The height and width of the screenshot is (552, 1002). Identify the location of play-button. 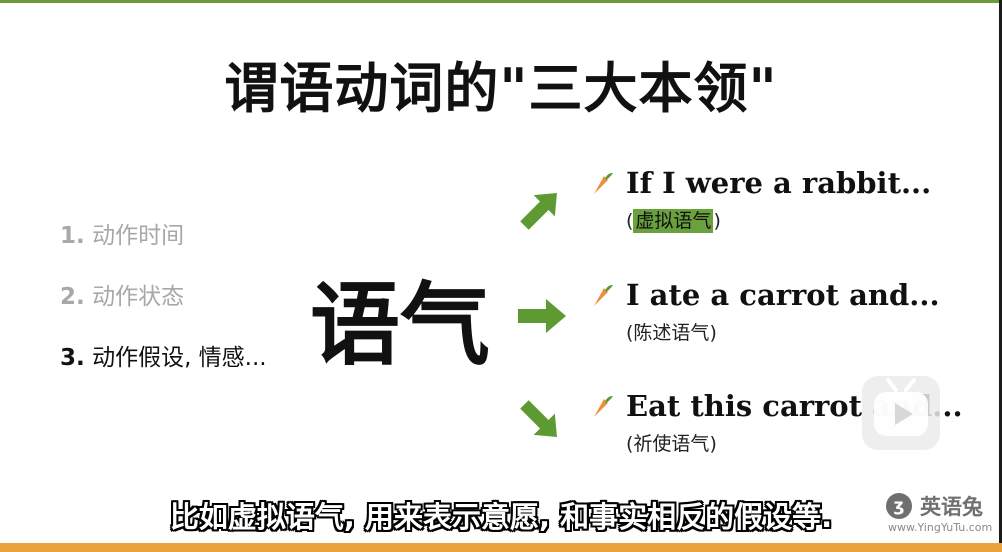
(901, 413).